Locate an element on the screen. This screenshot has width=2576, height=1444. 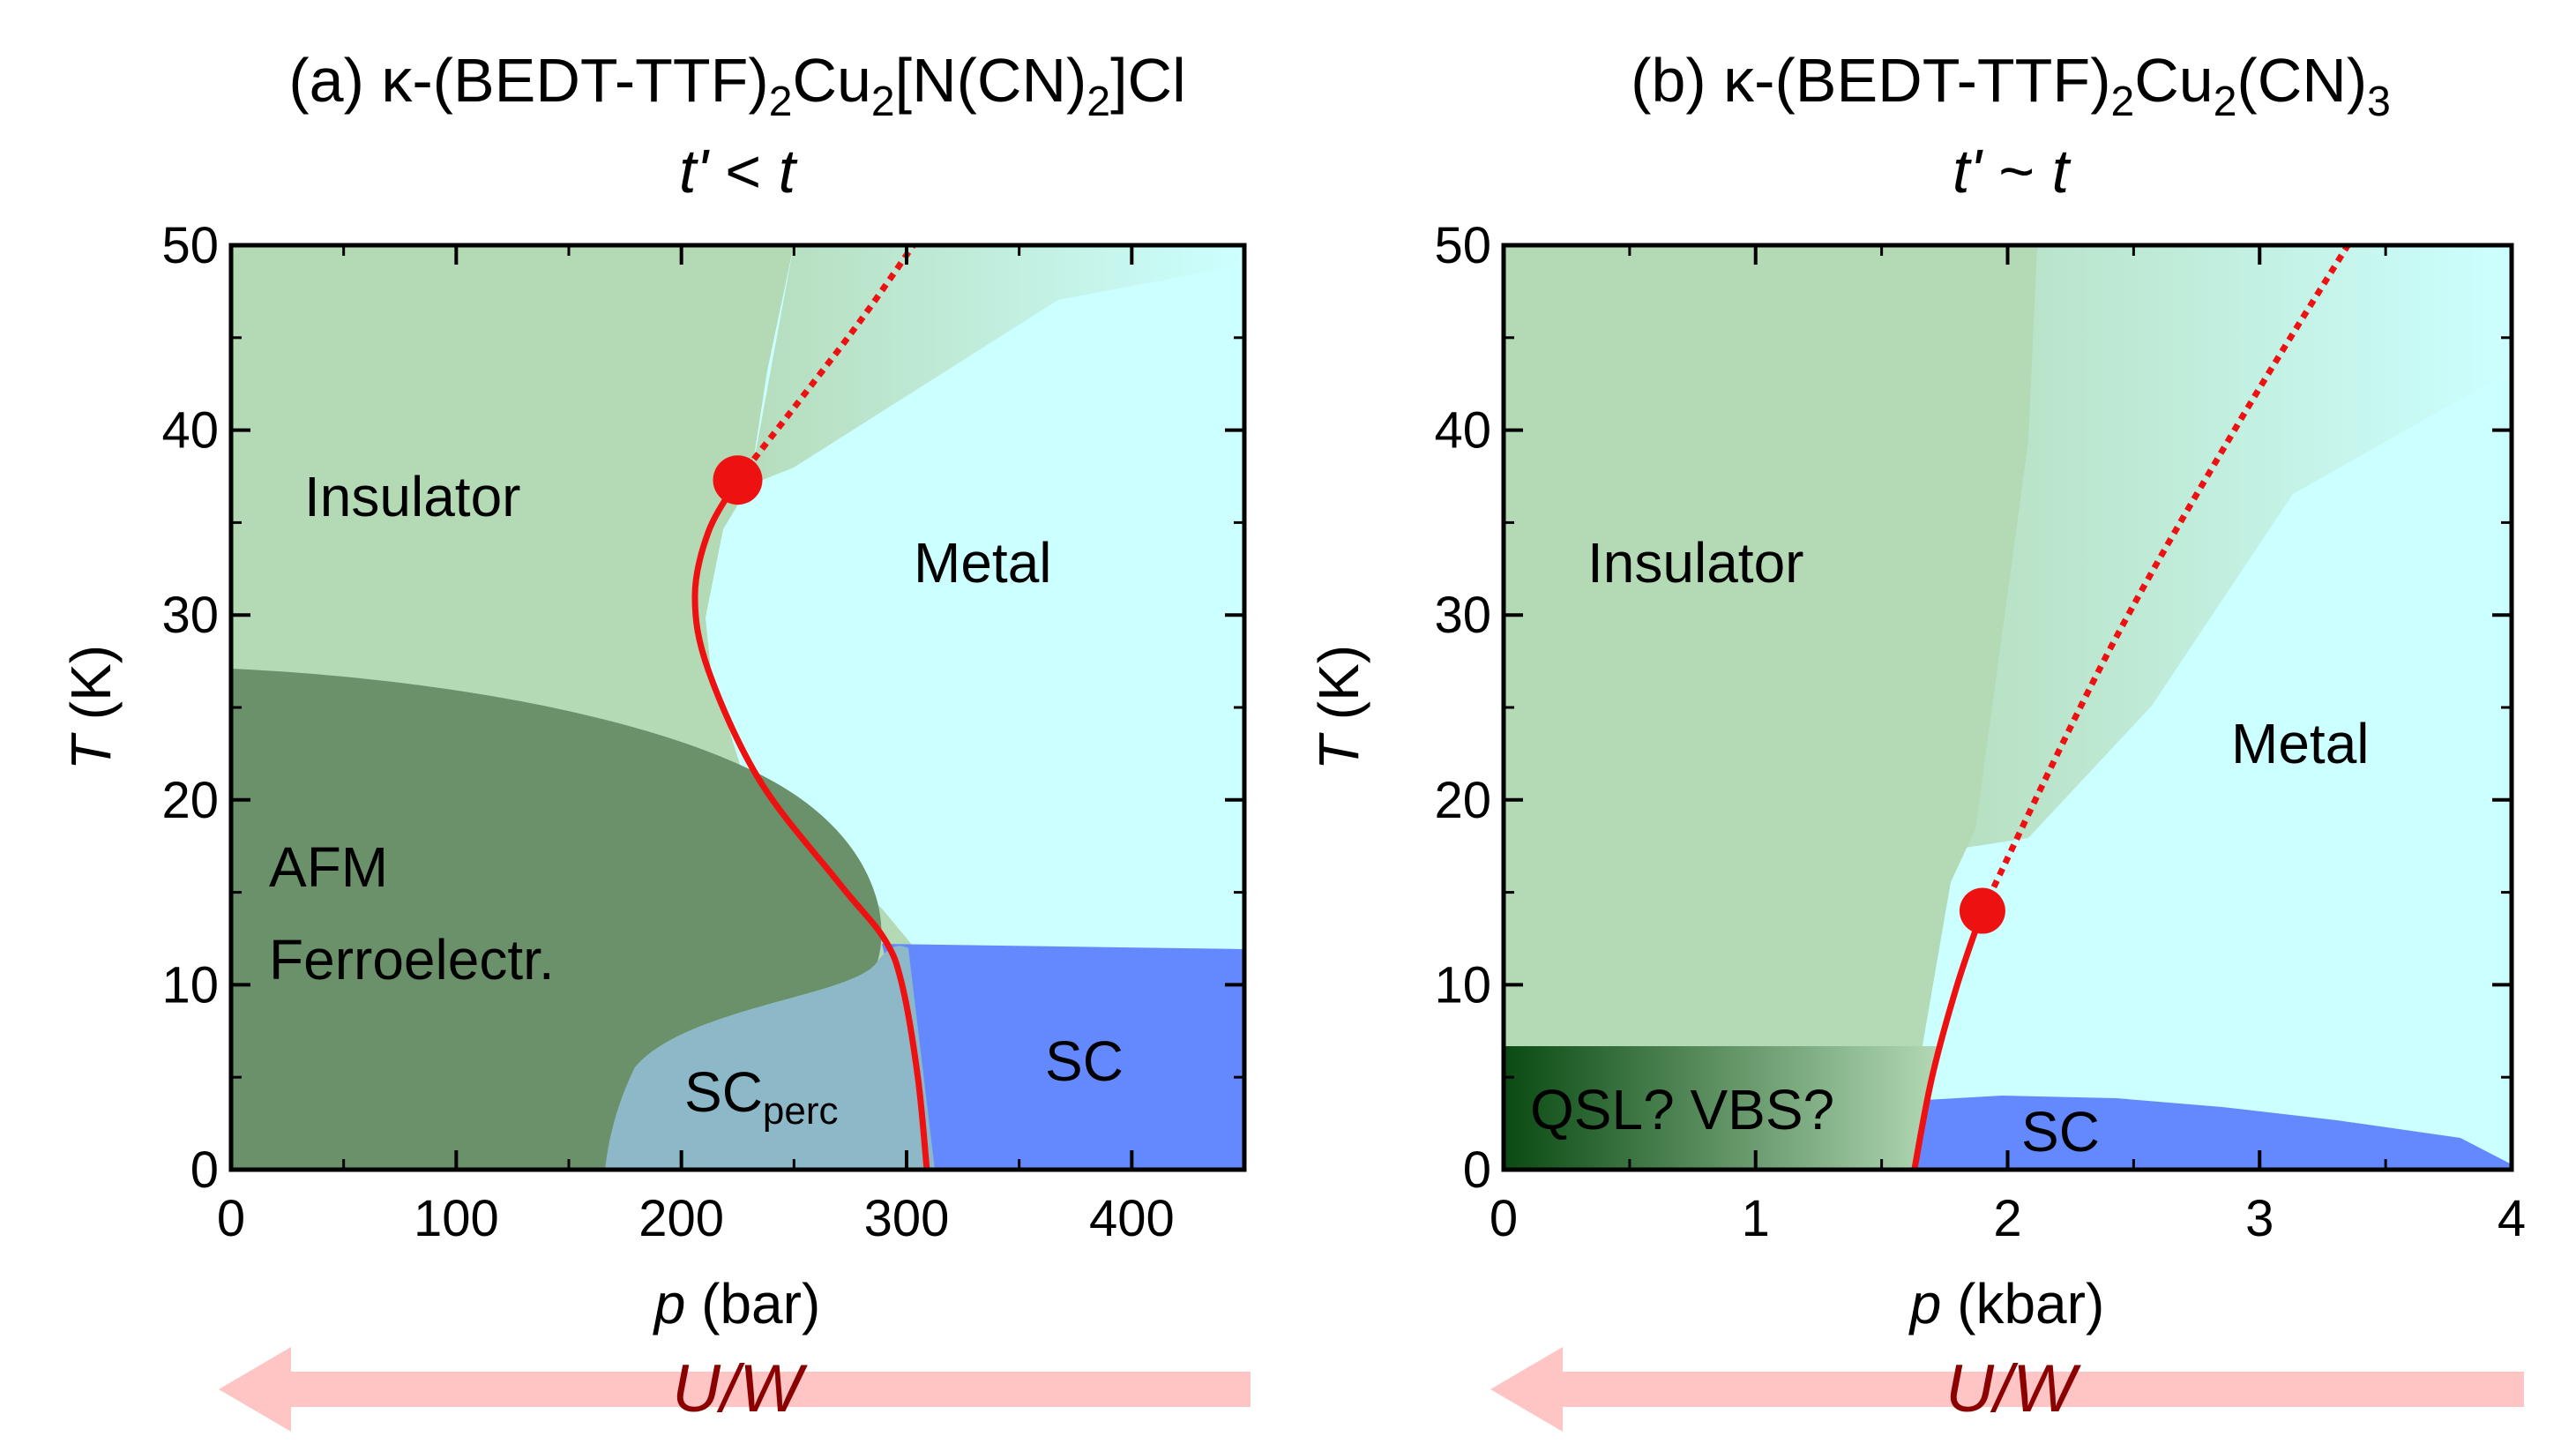
x-tick-label: 1 is located at coordinates (1756, 1218).